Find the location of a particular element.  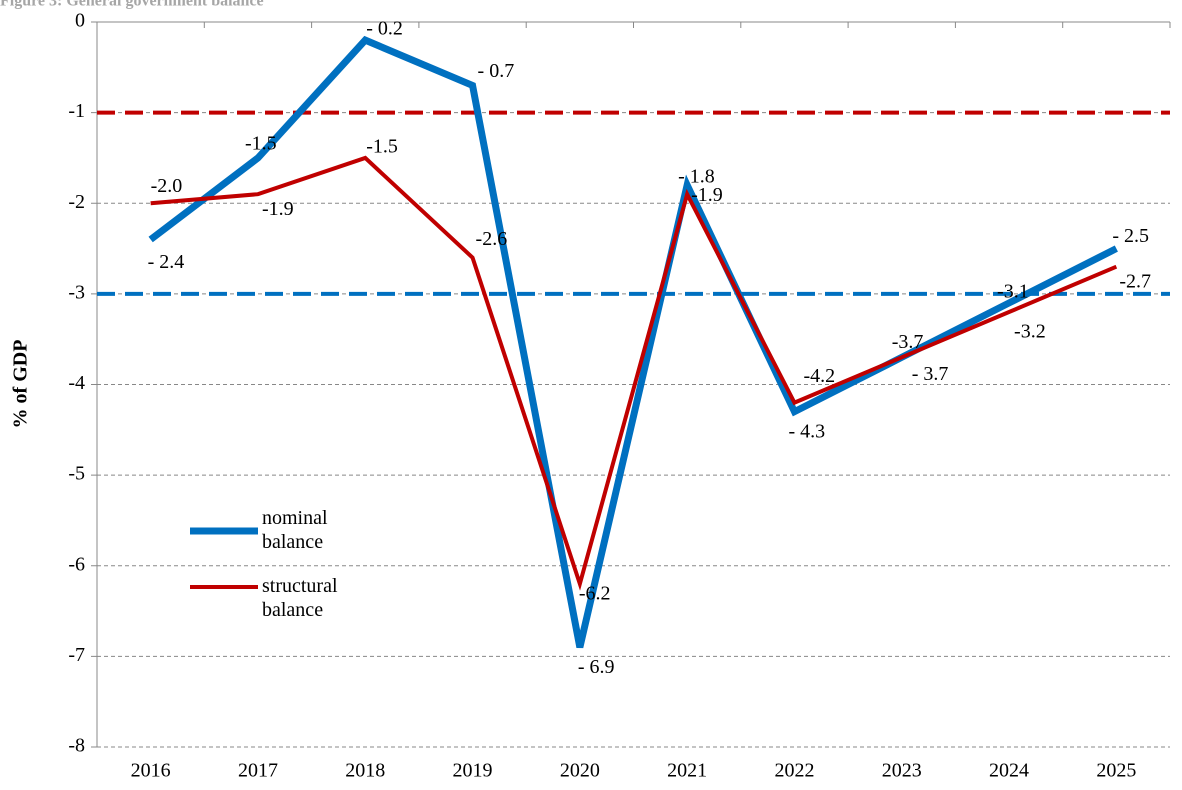

legend-label: nominal balance is located at coordinates (295, 530).